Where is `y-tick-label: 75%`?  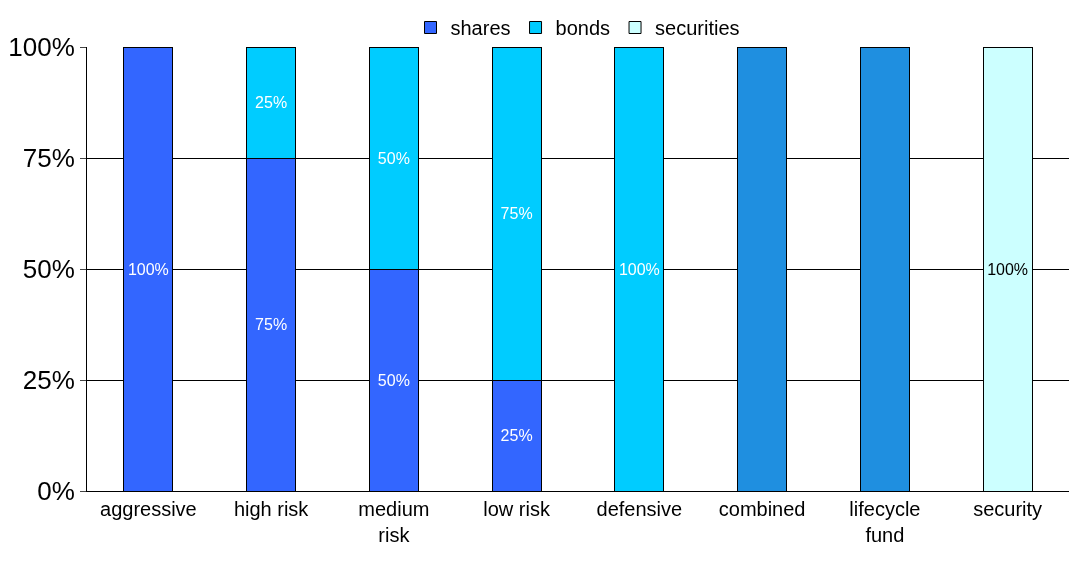 y-tick-label: 75% is located at coordinates (48, 158).